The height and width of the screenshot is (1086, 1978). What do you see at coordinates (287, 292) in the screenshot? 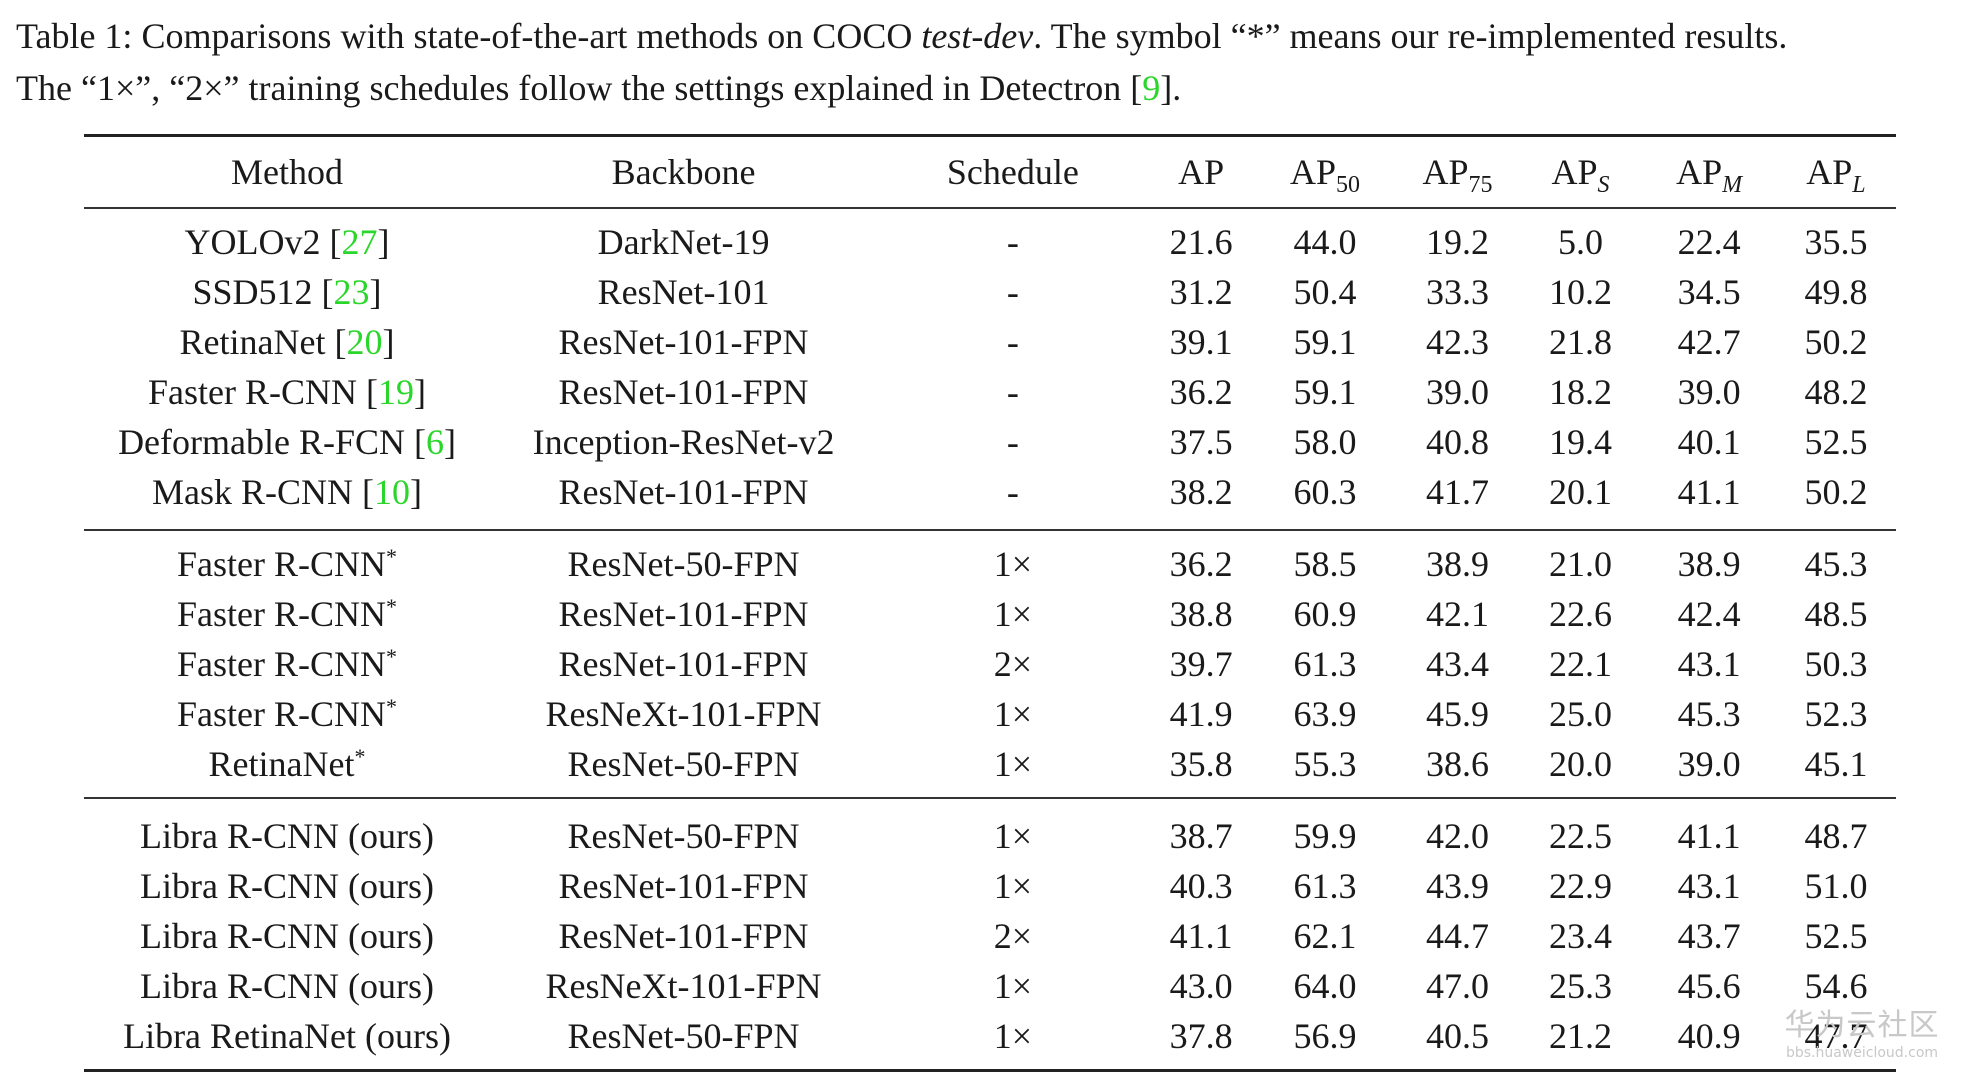
I see `cell-method: SSD512 [23]` at bounding box center [287, 292].